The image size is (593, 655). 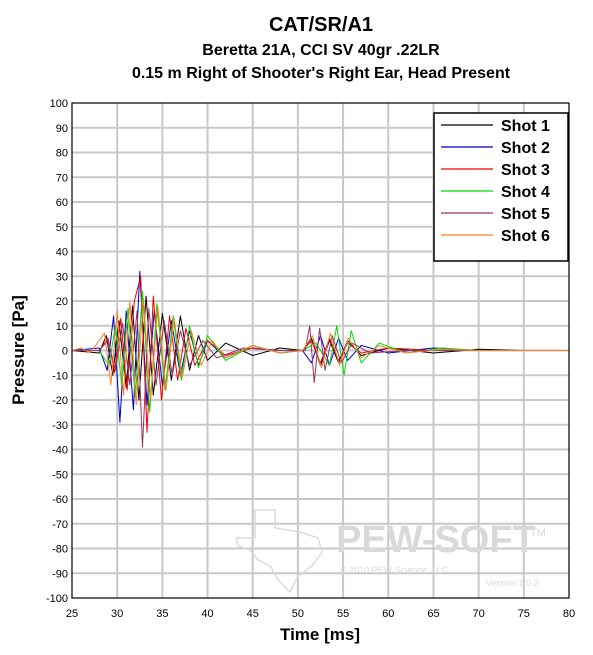 What do you see at coordinates (60, 550) in the screenshot?
I see `y-tick-label: -80` at bounding box center [60, 550].